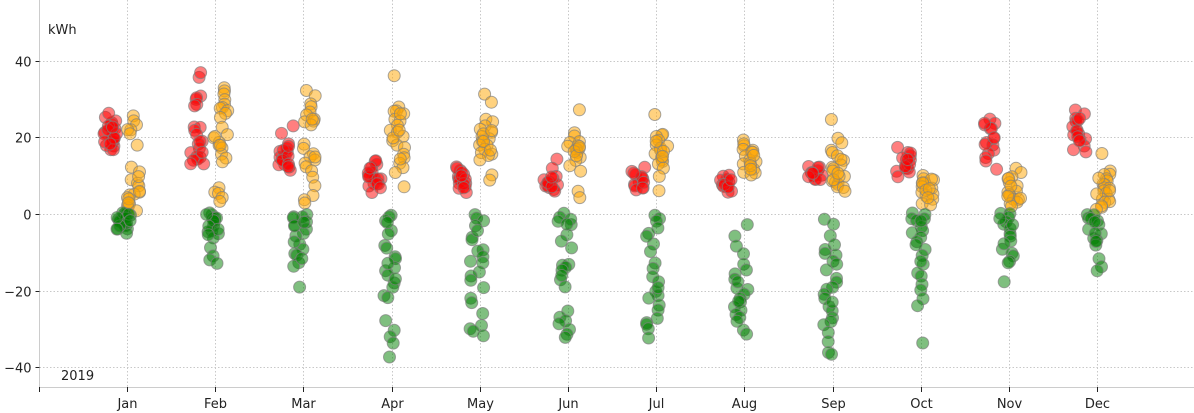  What do you see at coordinates (27, 216) in the screenshot?
I see `y-tick-label: 0` at bounding box center [27, 216].